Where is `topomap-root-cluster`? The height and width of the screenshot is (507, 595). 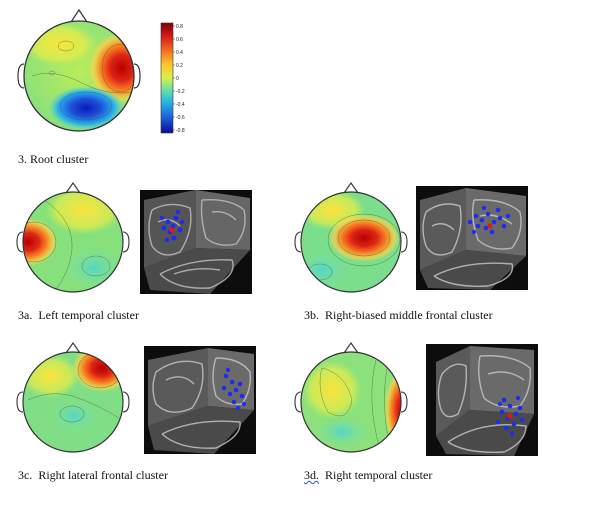
topomap-root-cluster is located at coordinates (79, 70).